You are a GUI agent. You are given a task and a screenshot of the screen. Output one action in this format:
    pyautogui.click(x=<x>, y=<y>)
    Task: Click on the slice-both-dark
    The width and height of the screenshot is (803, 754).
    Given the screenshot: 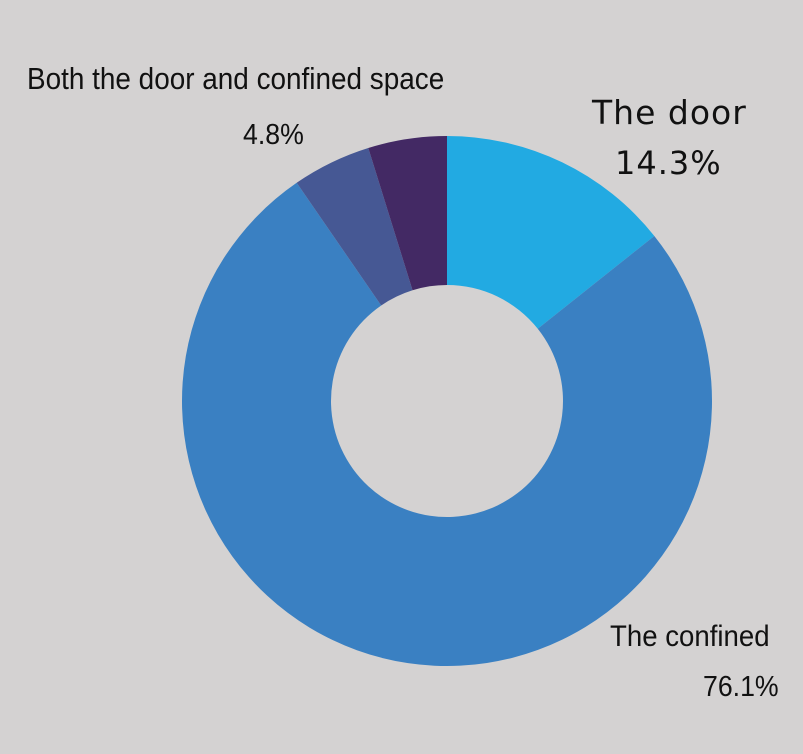 What is the action you would take?
    pyautogui.click(x=407, y=213)
    